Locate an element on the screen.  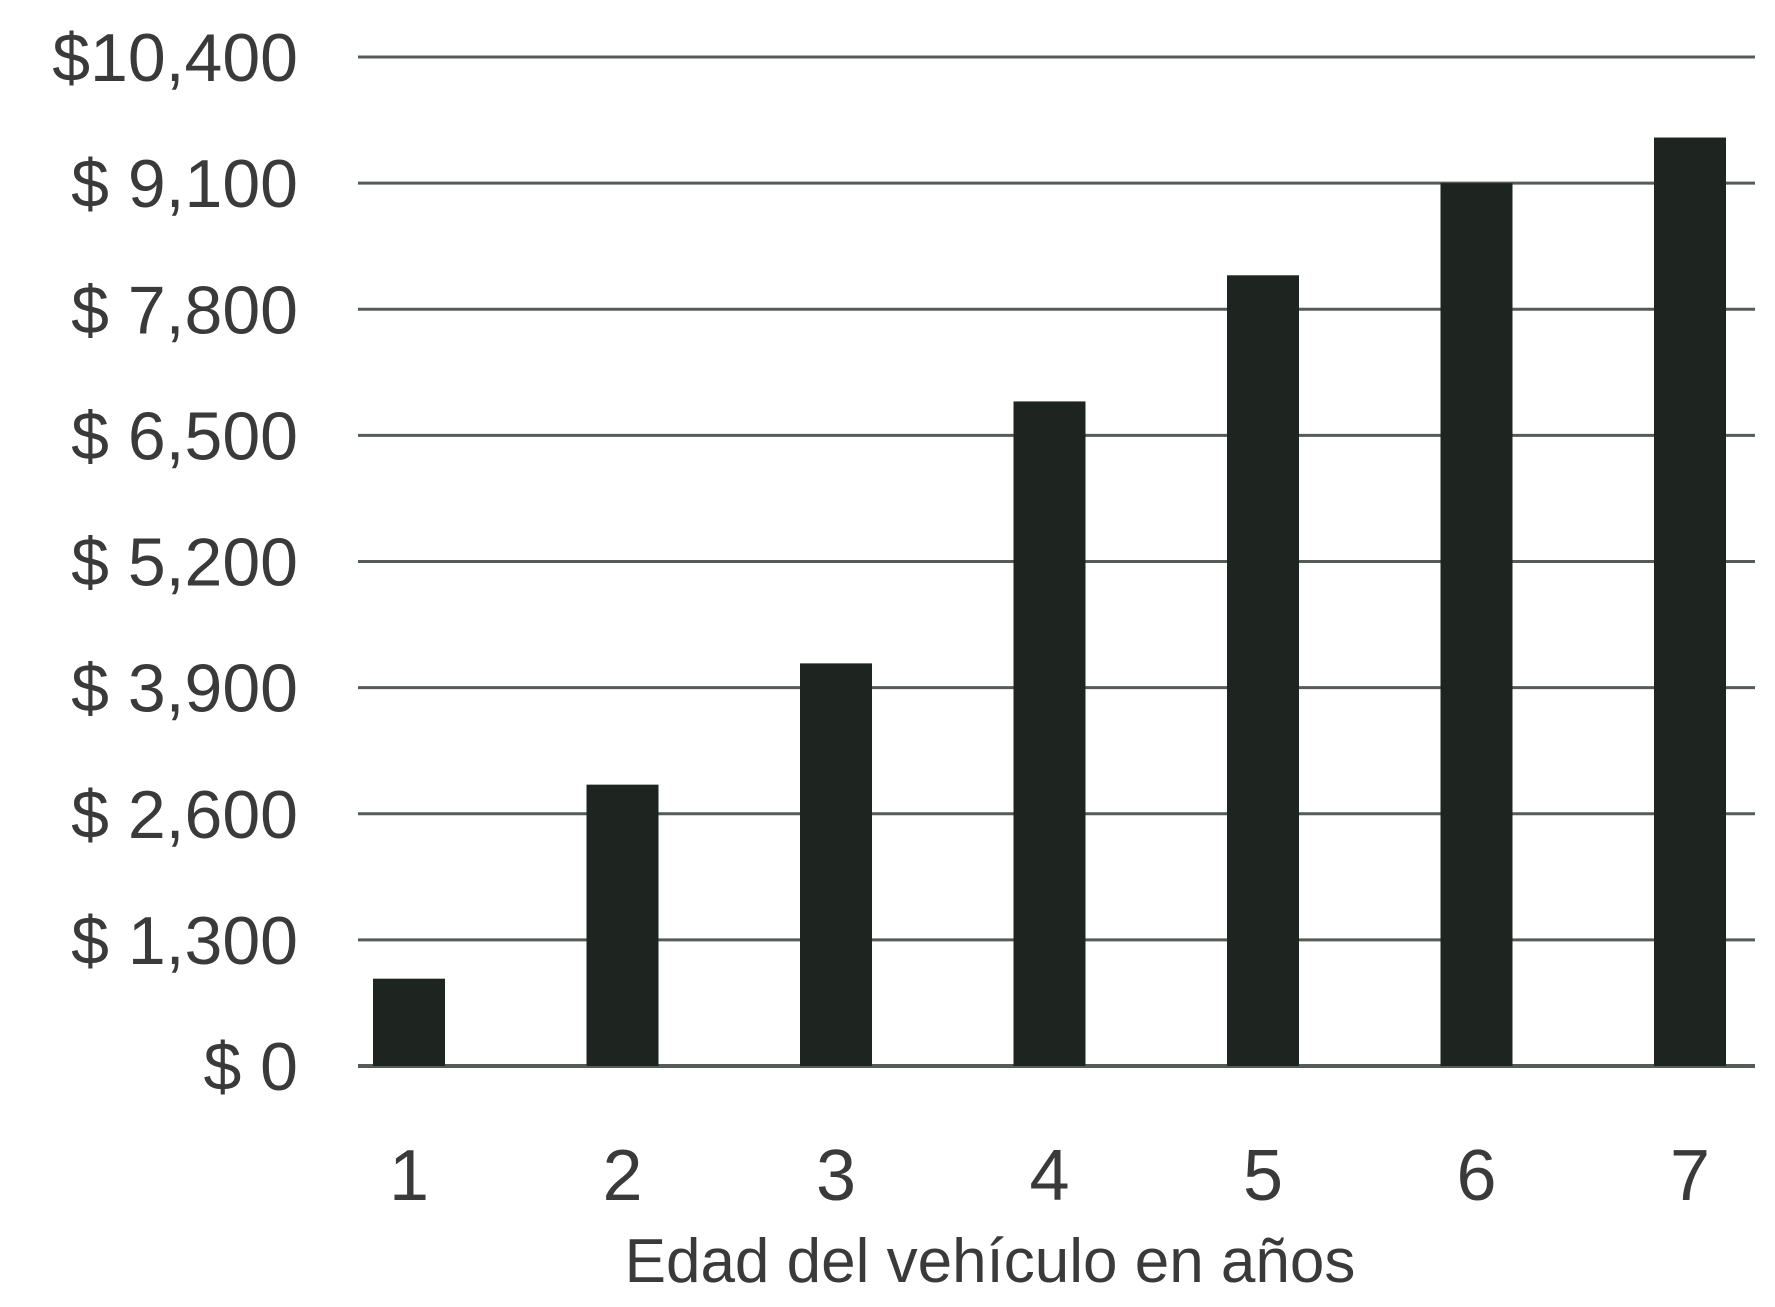
x-tick-label: 6 is located at coordinates (1476, 1176).